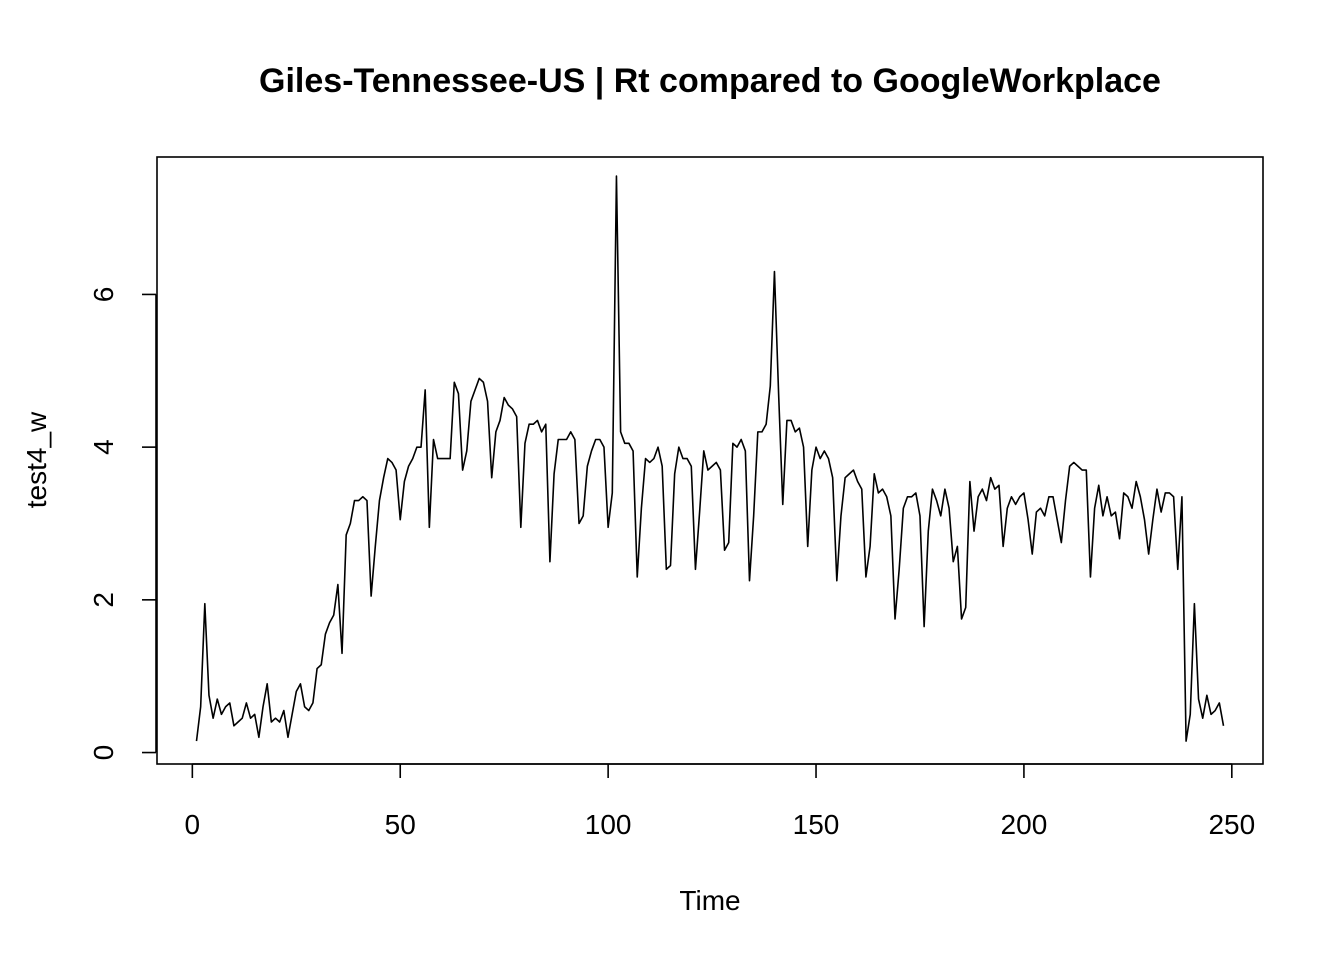 This screenshot has height=960, width=1344. I want to click on x-tick-label: 0, so click(193, 824).